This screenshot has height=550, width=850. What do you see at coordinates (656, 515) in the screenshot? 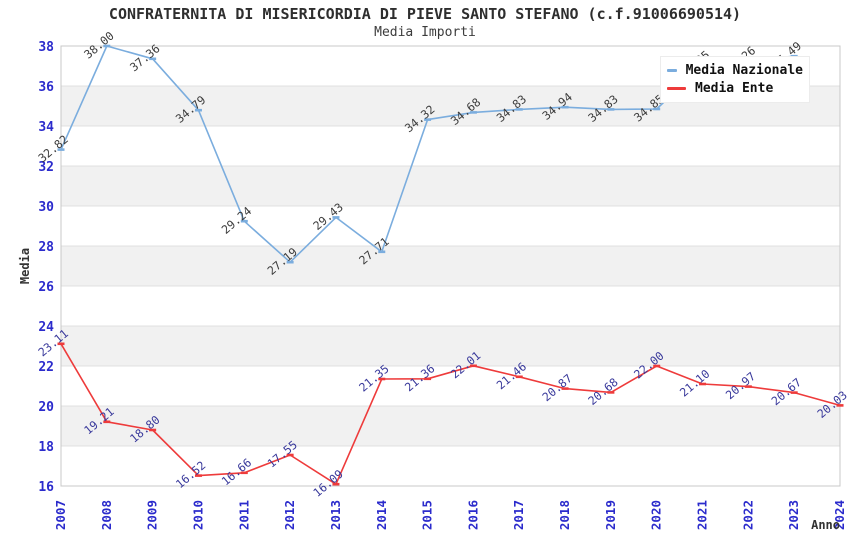
I see `x-tick-label: 2020` at bounding box center [656, 515].